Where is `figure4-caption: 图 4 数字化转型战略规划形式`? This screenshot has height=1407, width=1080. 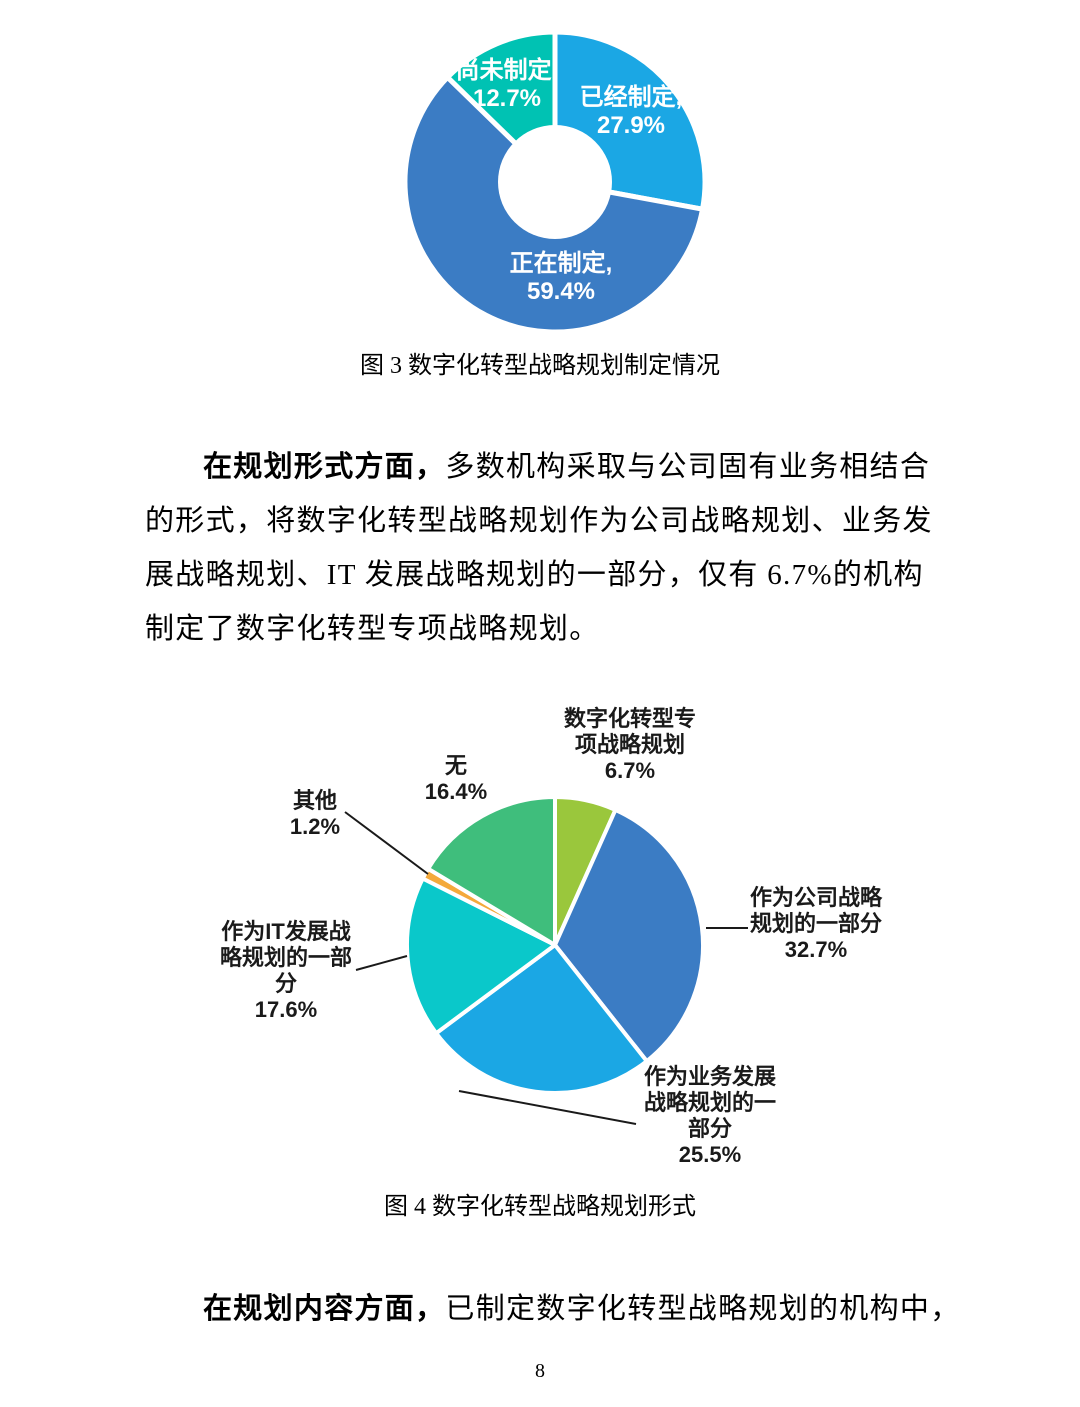
figure4-caption: 图 4 数字化转型战略规划形式 is located at coordinates (540, 1207).